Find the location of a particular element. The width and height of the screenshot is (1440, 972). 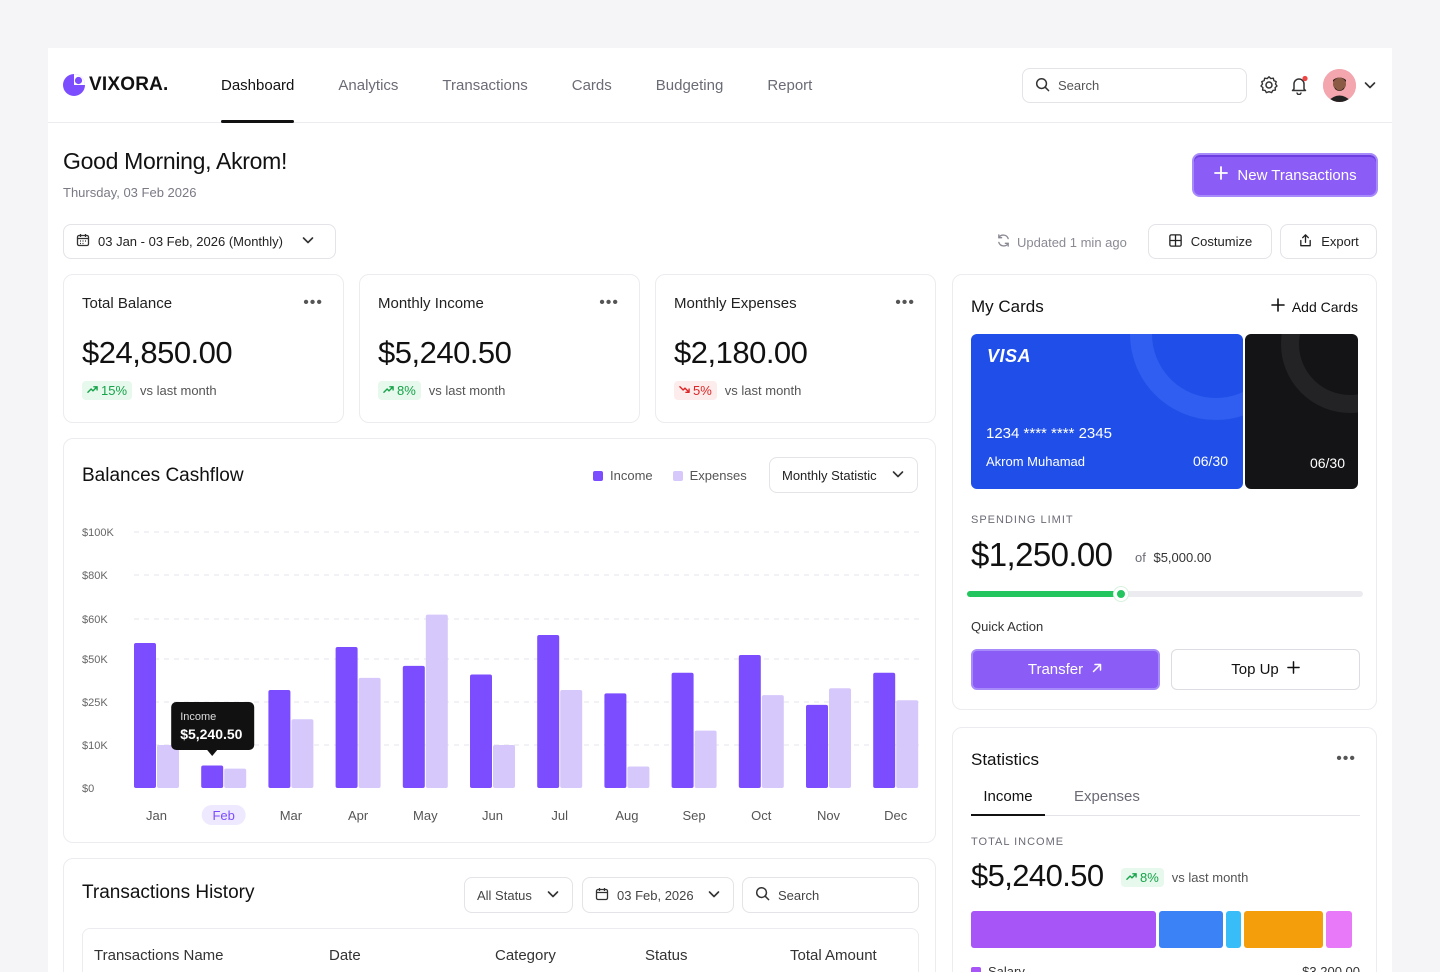

x-tick-highlight is located at coordinates (223, 815).